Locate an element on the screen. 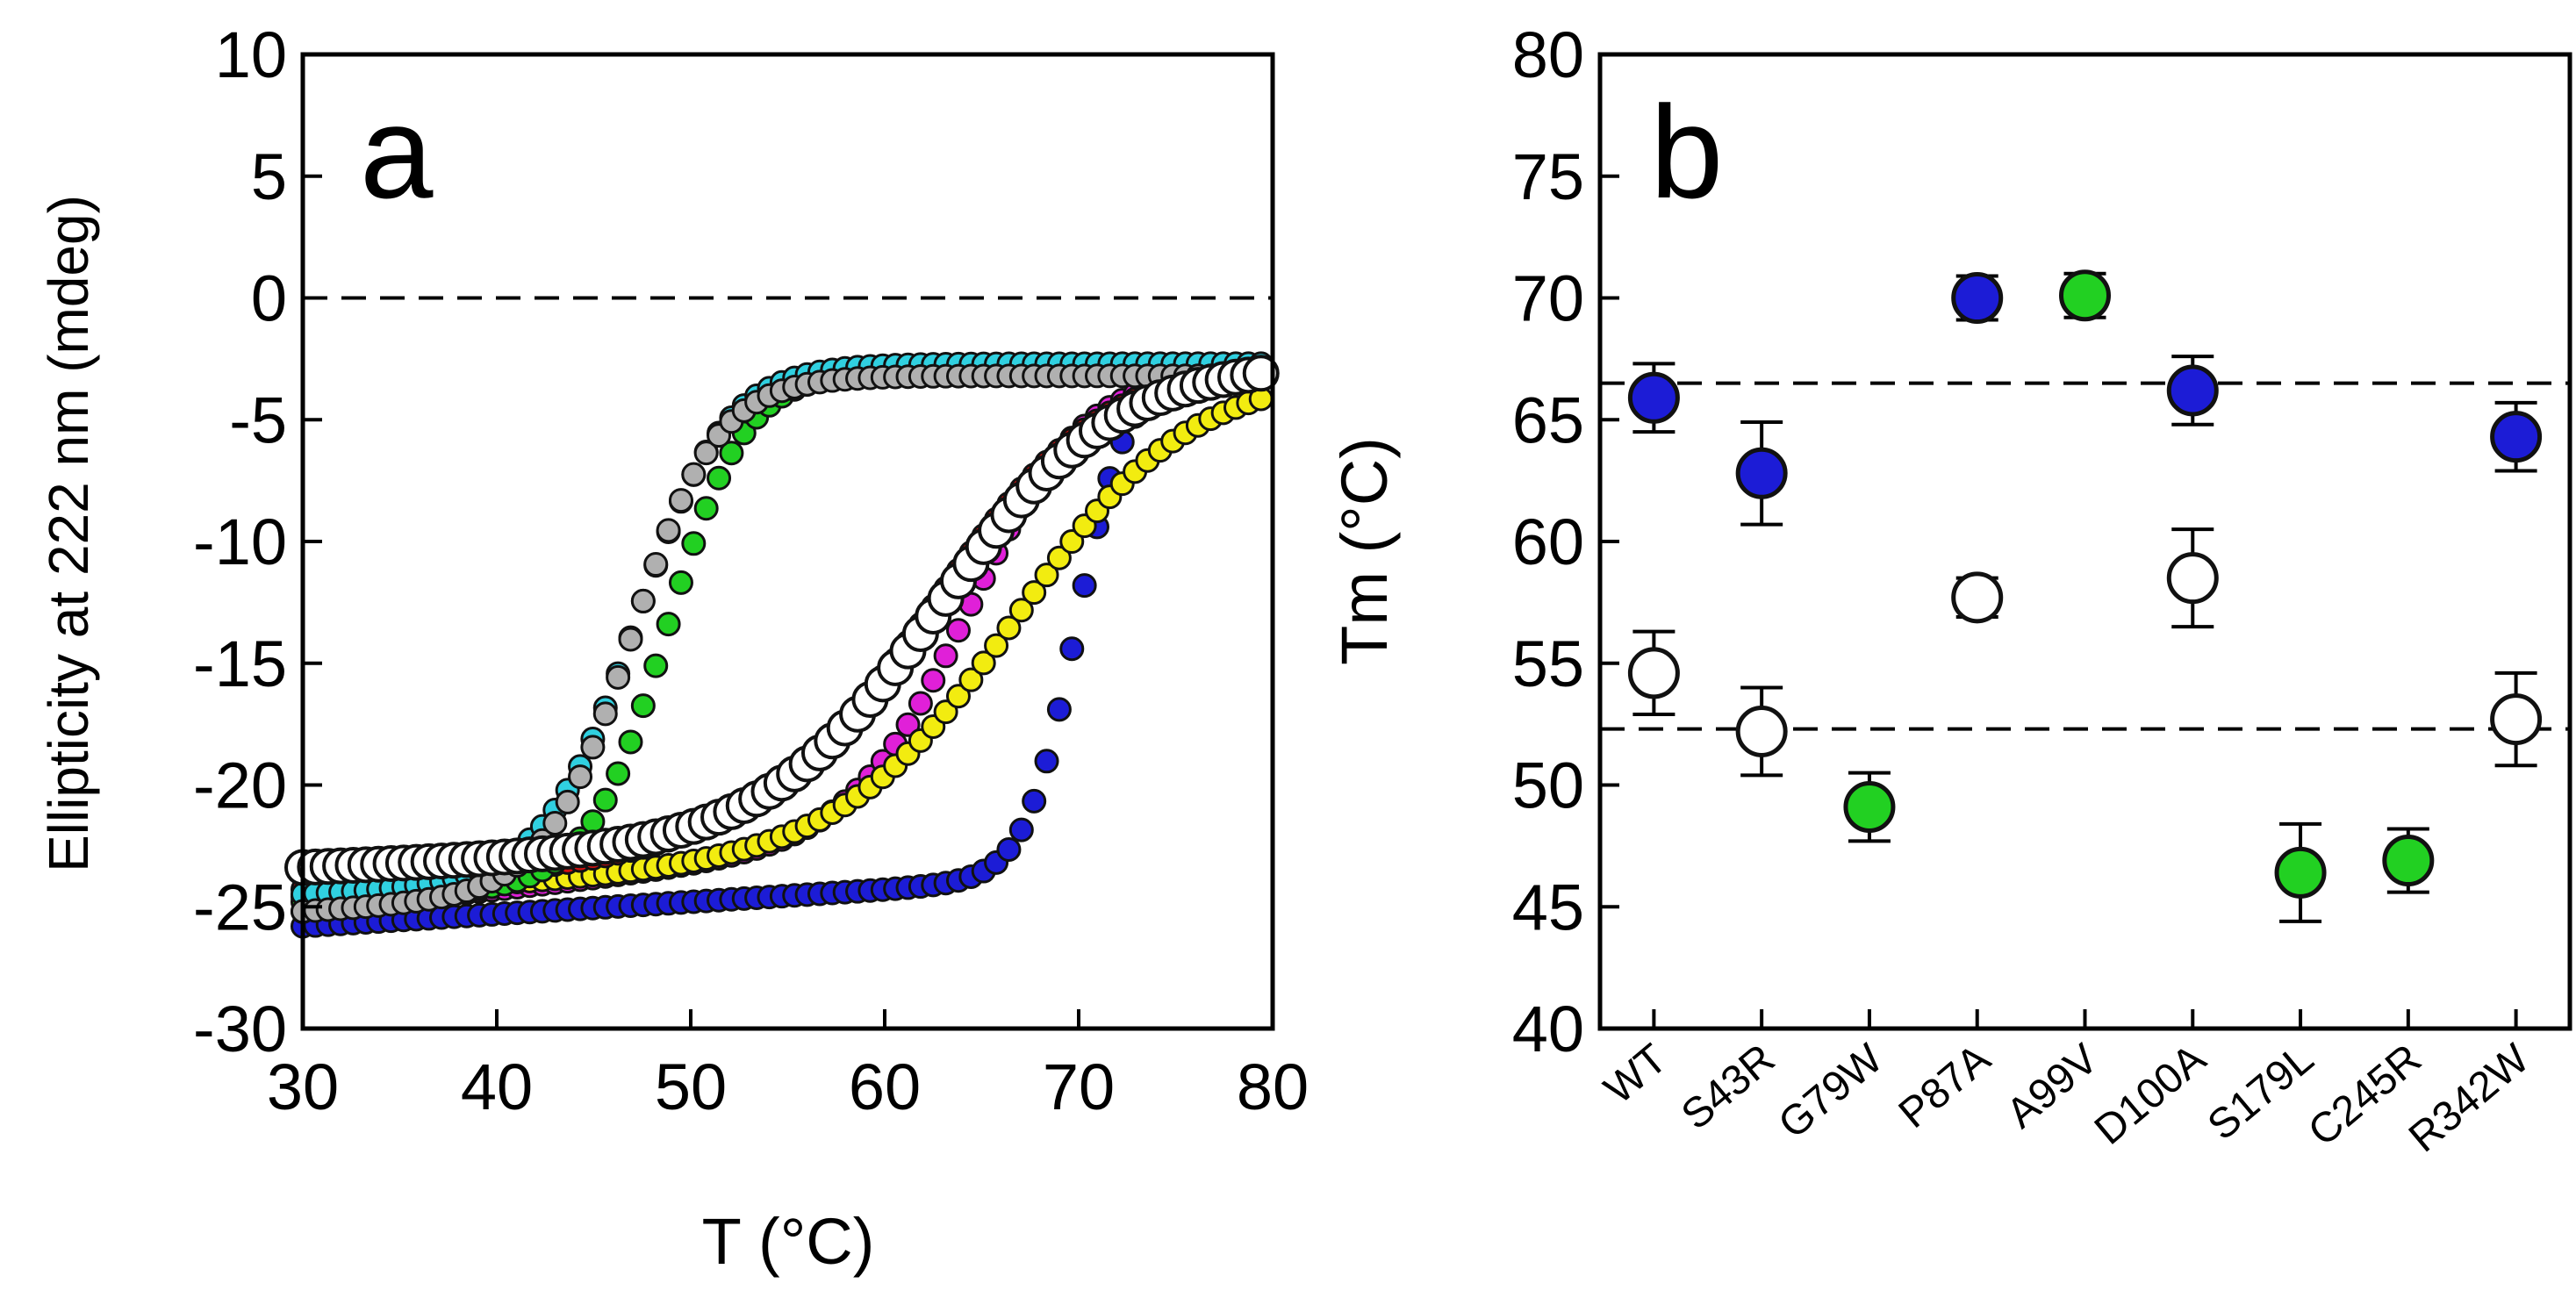 Image resolution: width=2576 pixels, height=1305 pixels. category-label: WT is located at coordinates (1635, 1075).